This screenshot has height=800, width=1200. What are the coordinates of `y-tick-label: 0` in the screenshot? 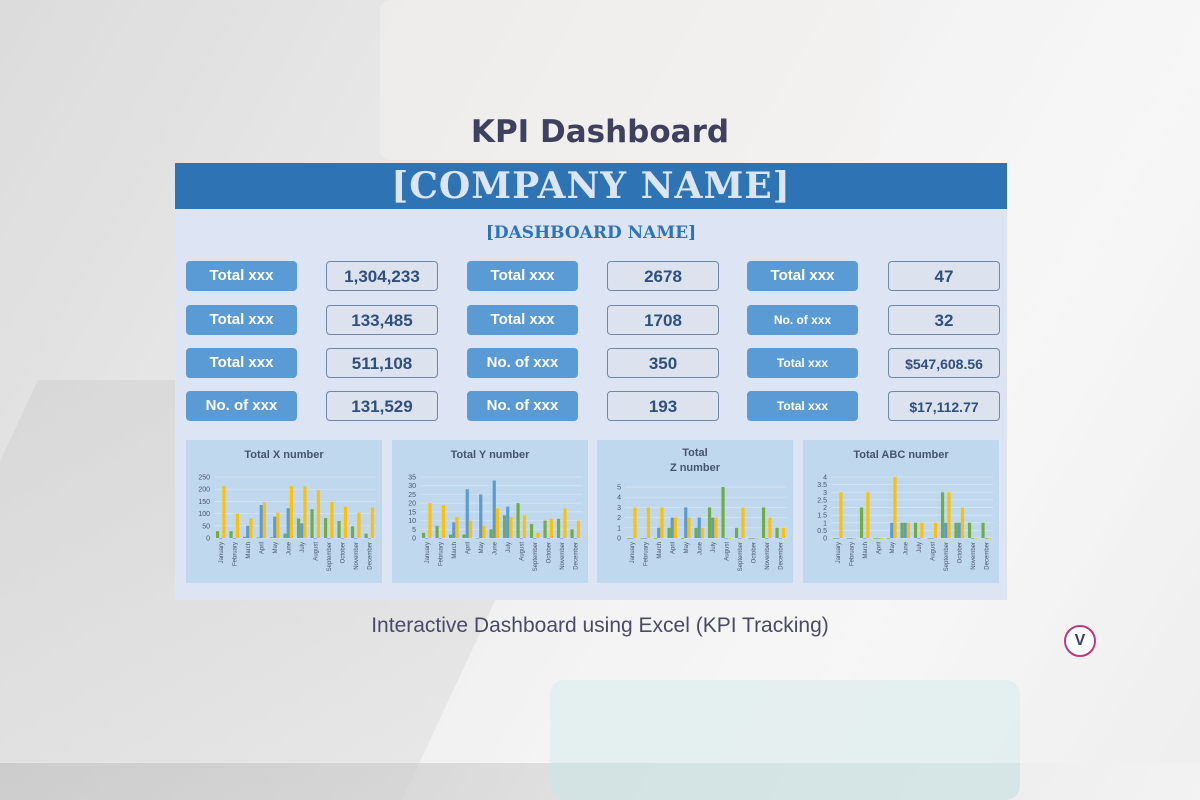 It's located at (619, 539).